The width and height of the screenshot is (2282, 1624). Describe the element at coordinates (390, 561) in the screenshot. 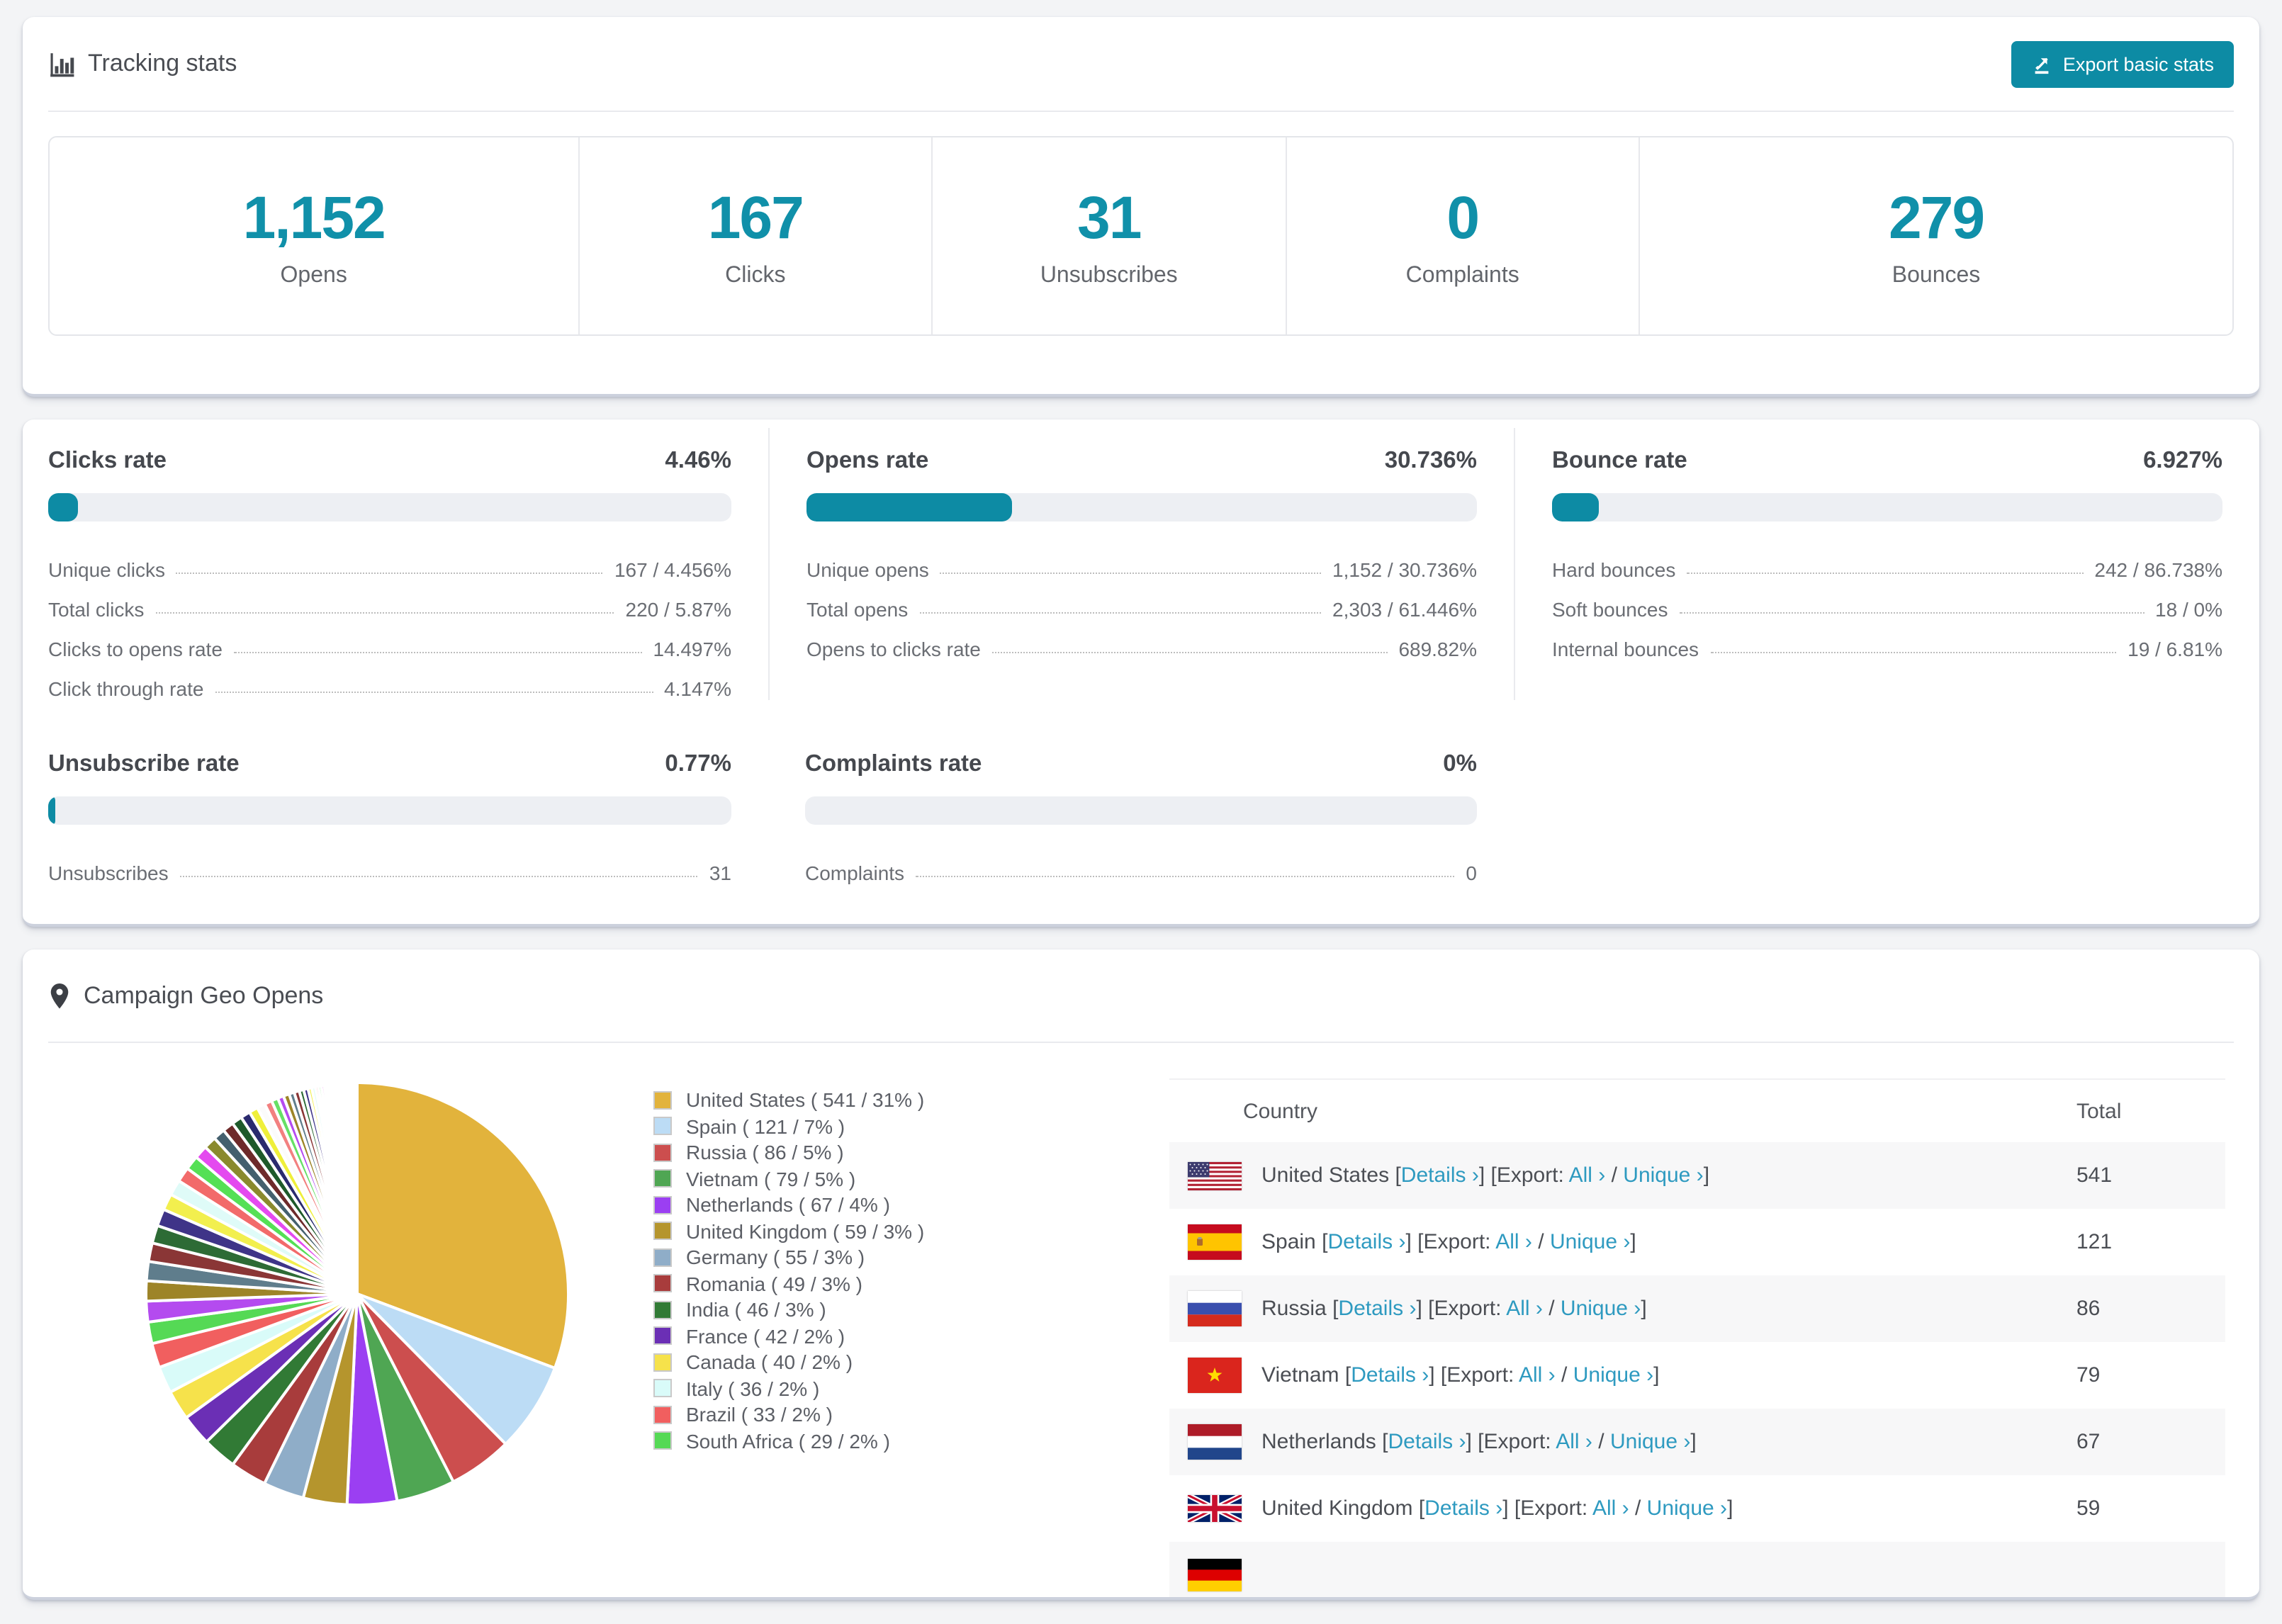

I see `rate-detail-row: Unique clicks 167 / 4.456%` at that location.